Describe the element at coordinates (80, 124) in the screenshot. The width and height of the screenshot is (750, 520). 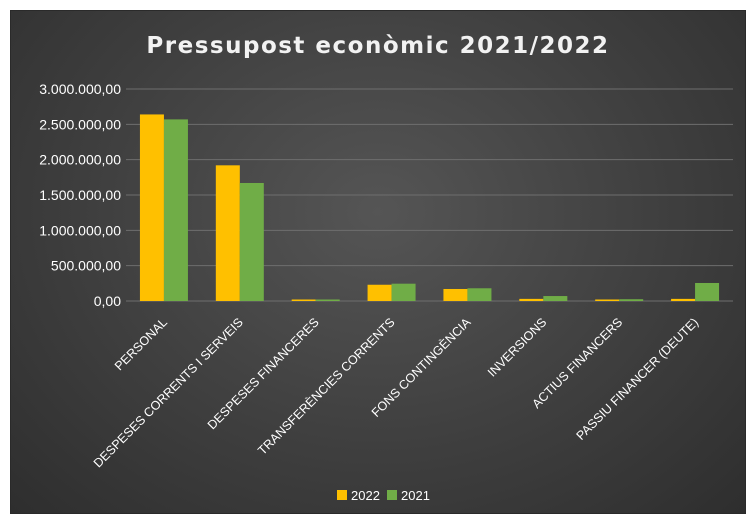
I see `y-tick-label: 2.500.000,00` at that location.